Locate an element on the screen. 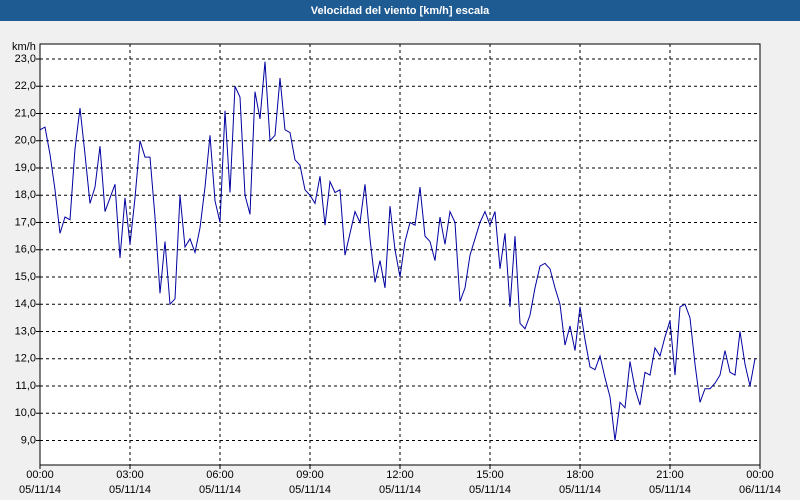 This screenshot has height=500, width=800. x-tick-label: 21:00 is located at coordinates (670, 475).